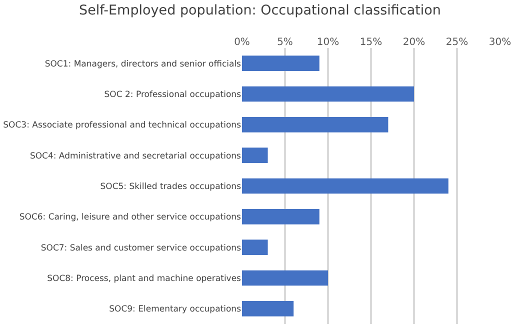  What do you see at coordinates (414, 42) in the screenshot?
I see `x-tick-label: 20%` at bounding box center [414, 42].